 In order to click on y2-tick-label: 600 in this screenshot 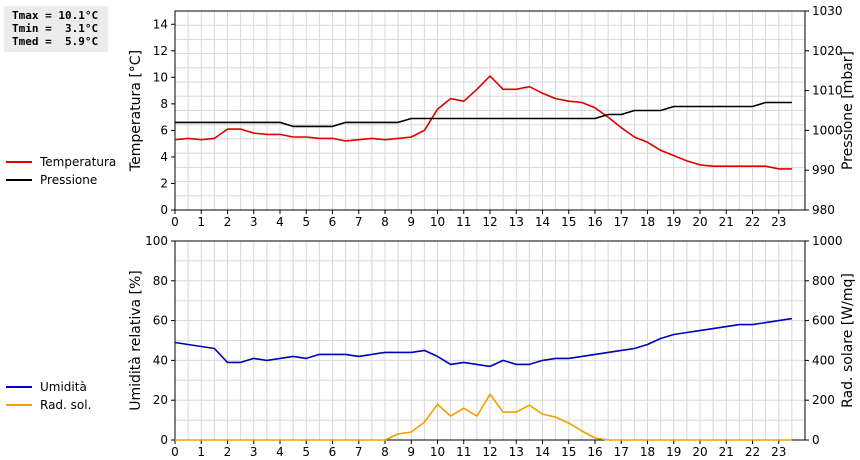, I will do `click(823, 321)`.